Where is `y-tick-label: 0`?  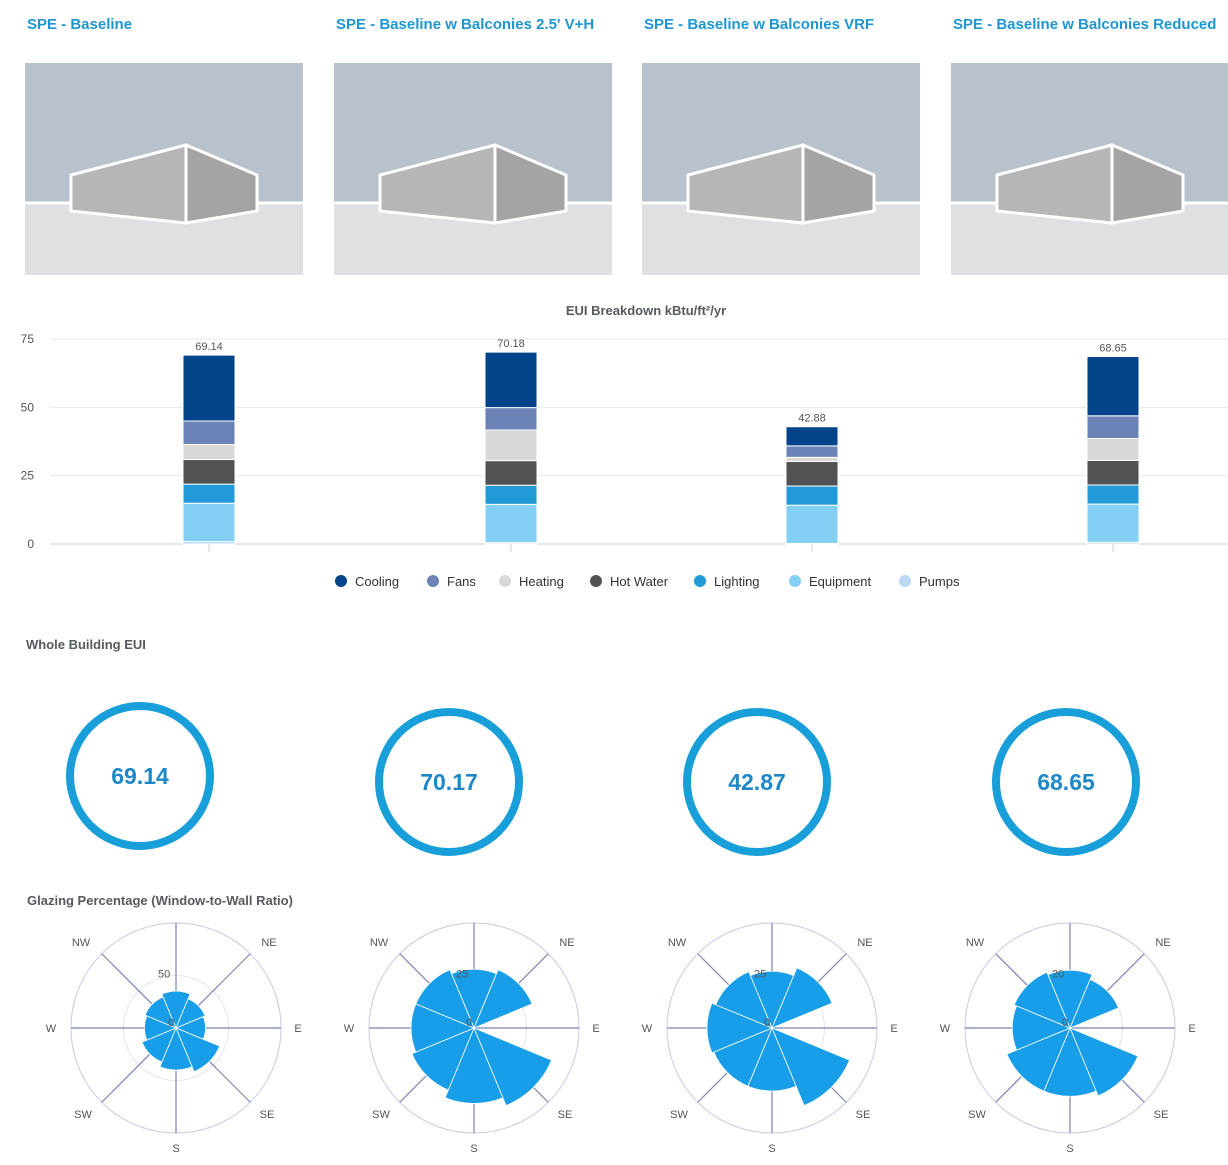
y-tick-label: 0 is located at coordinates (30, 544).